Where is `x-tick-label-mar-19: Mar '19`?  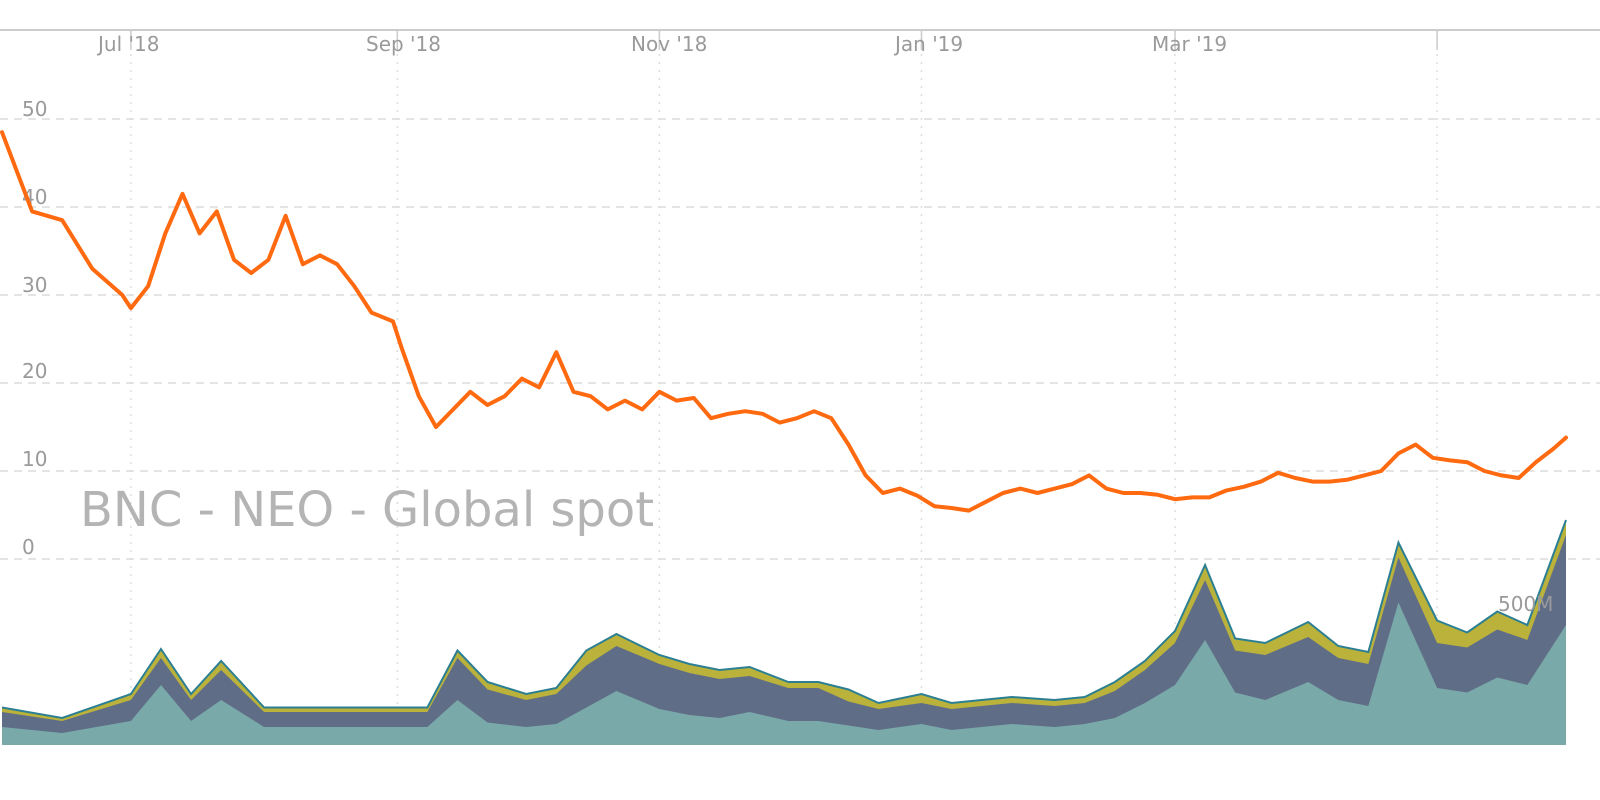 x-tick-label-mar-19: Mar '19 is located at coordinates (1189, 44).